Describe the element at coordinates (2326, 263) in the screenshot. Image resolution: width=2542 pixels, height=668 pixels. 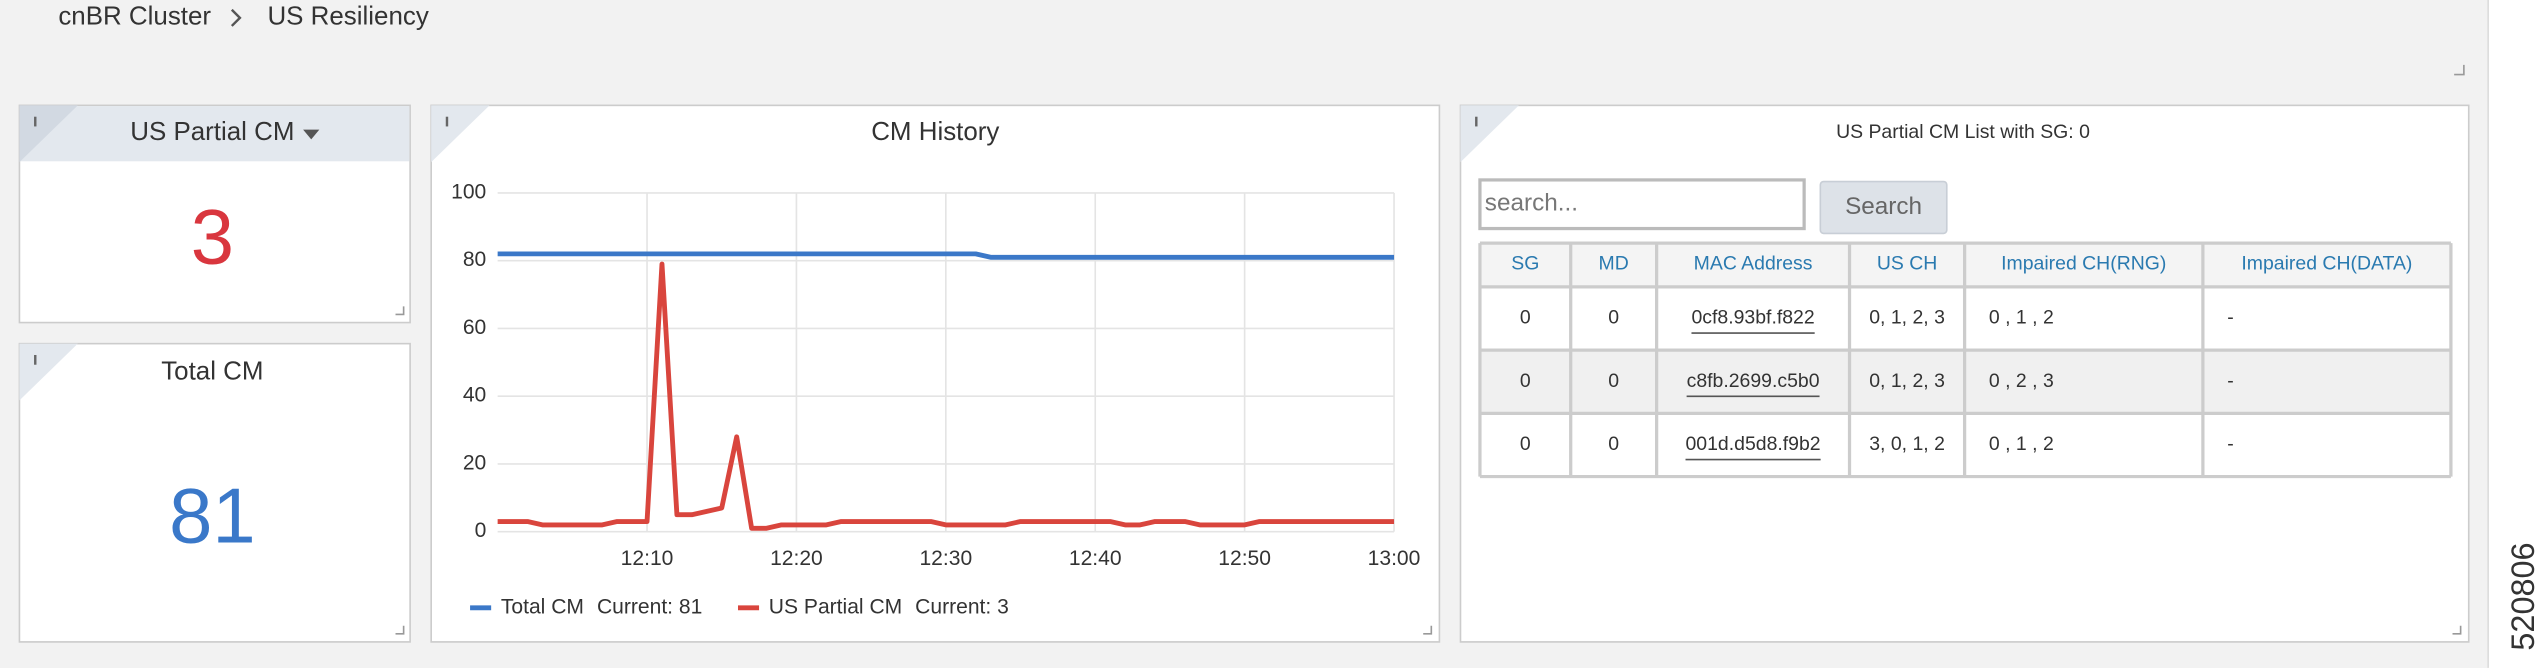
I see `column-header: Impaired CH(DATA)` at that location.